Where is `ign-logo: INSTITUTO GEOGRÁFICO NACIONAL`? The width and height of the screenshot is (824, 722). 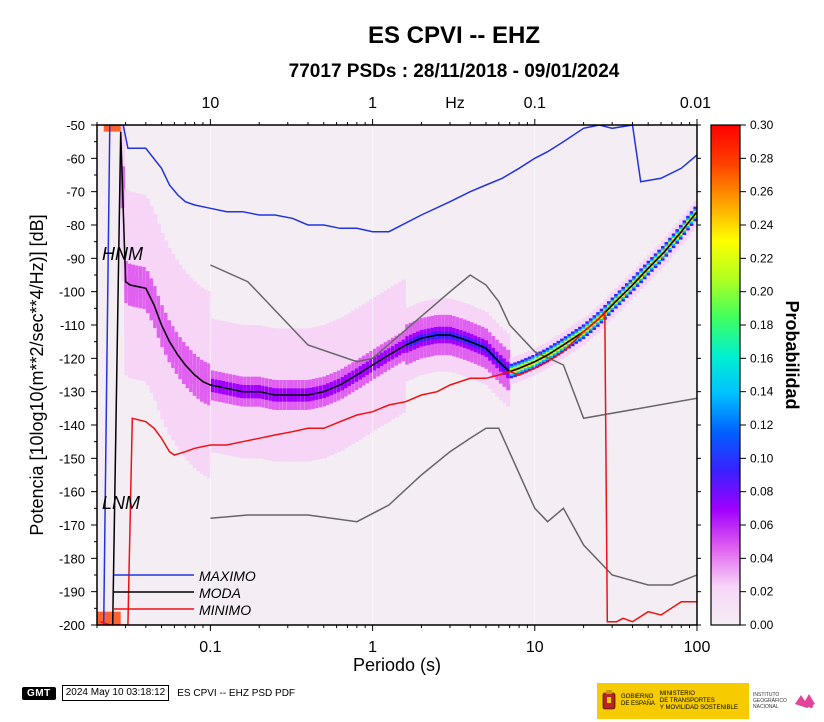
ign-logo: INSTITUTO GEOGRÁFICO NACIONAL is located at coordinates (785, 701).